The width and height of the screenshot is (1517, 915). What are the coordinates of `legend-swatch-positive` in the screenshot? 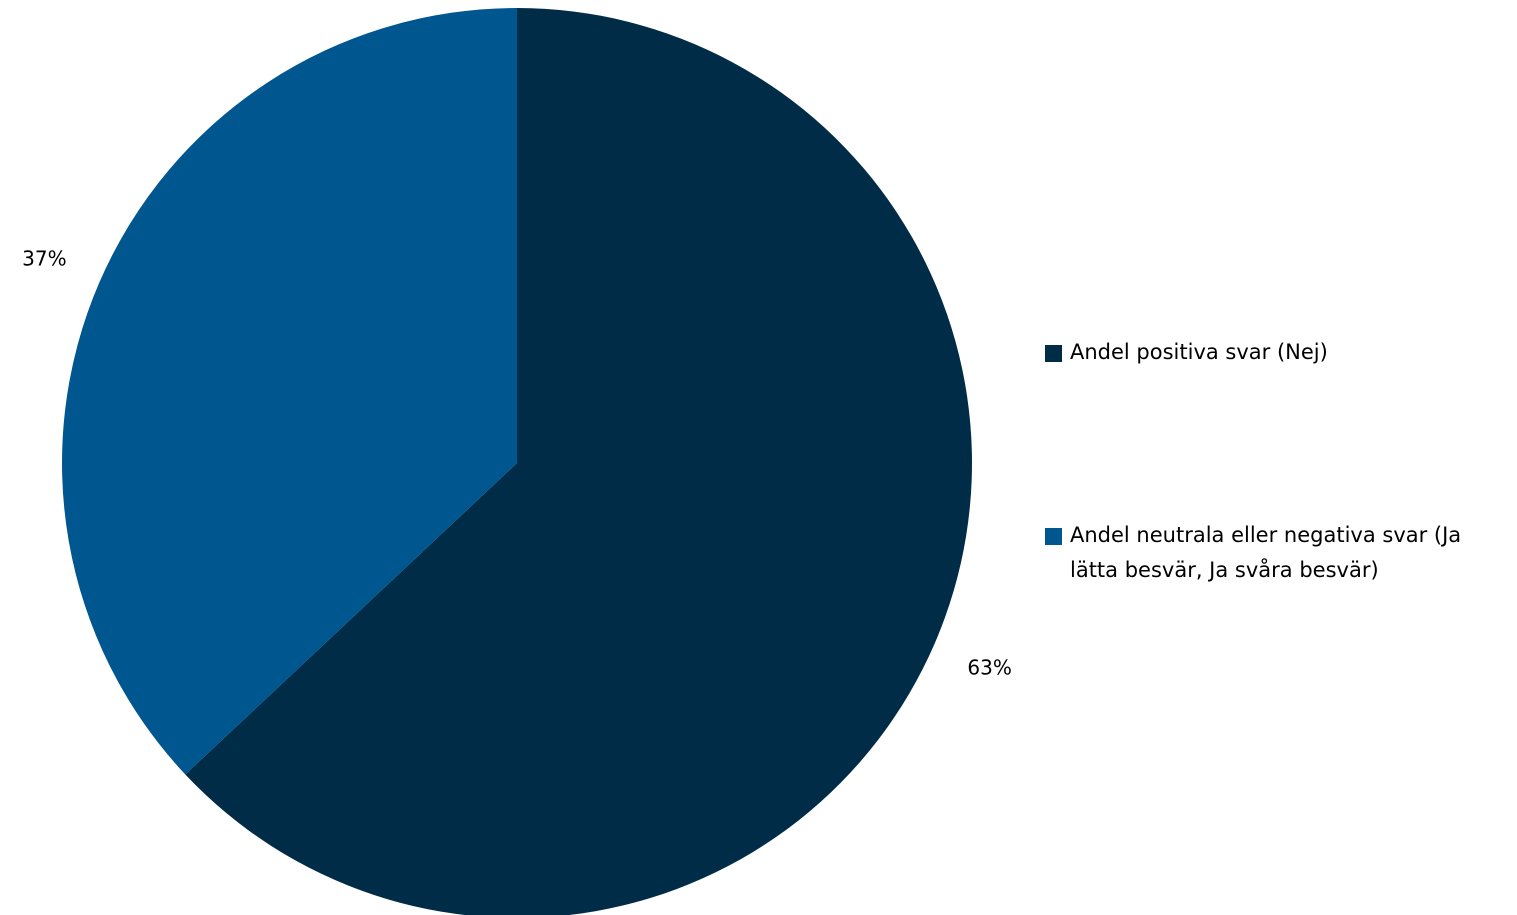 It's located at (1053, 353).